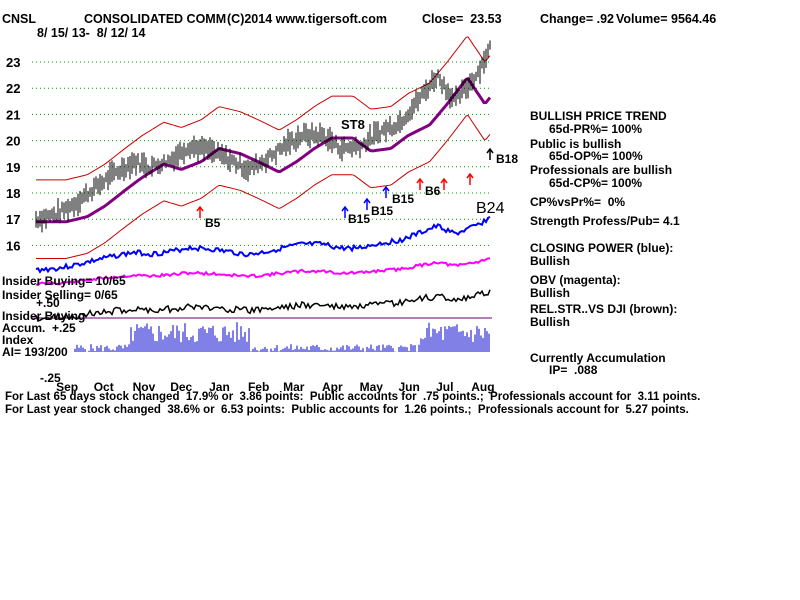 This screenshot has height=600, width=800. What do you see at coordinates (263, 305) in the screenshot?
I see `relstr-line` at bounding box center [263, 305].